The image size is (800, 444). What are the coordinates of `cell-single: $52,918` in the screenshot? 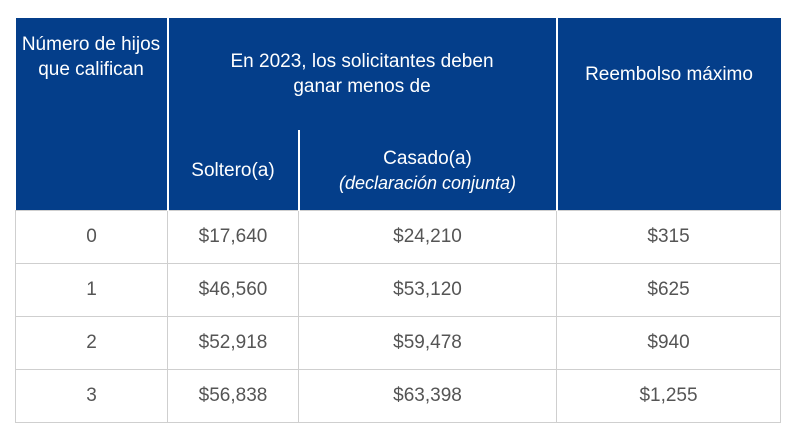 It's located at (233, 343).